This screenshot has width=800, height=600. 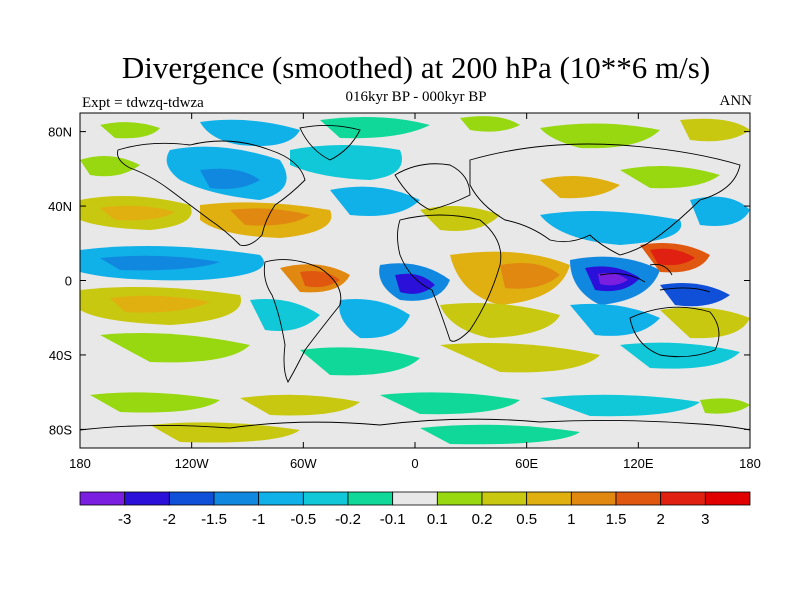 I want to click on coastline-asia, so click(x=605, y=199).